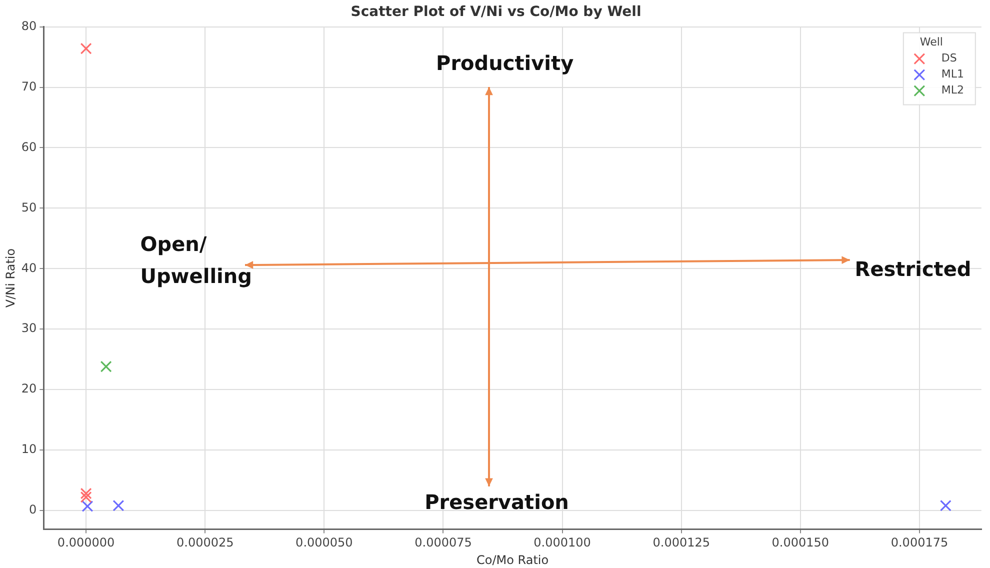  I want to click on annotation: Preservation, so click(496, 502).